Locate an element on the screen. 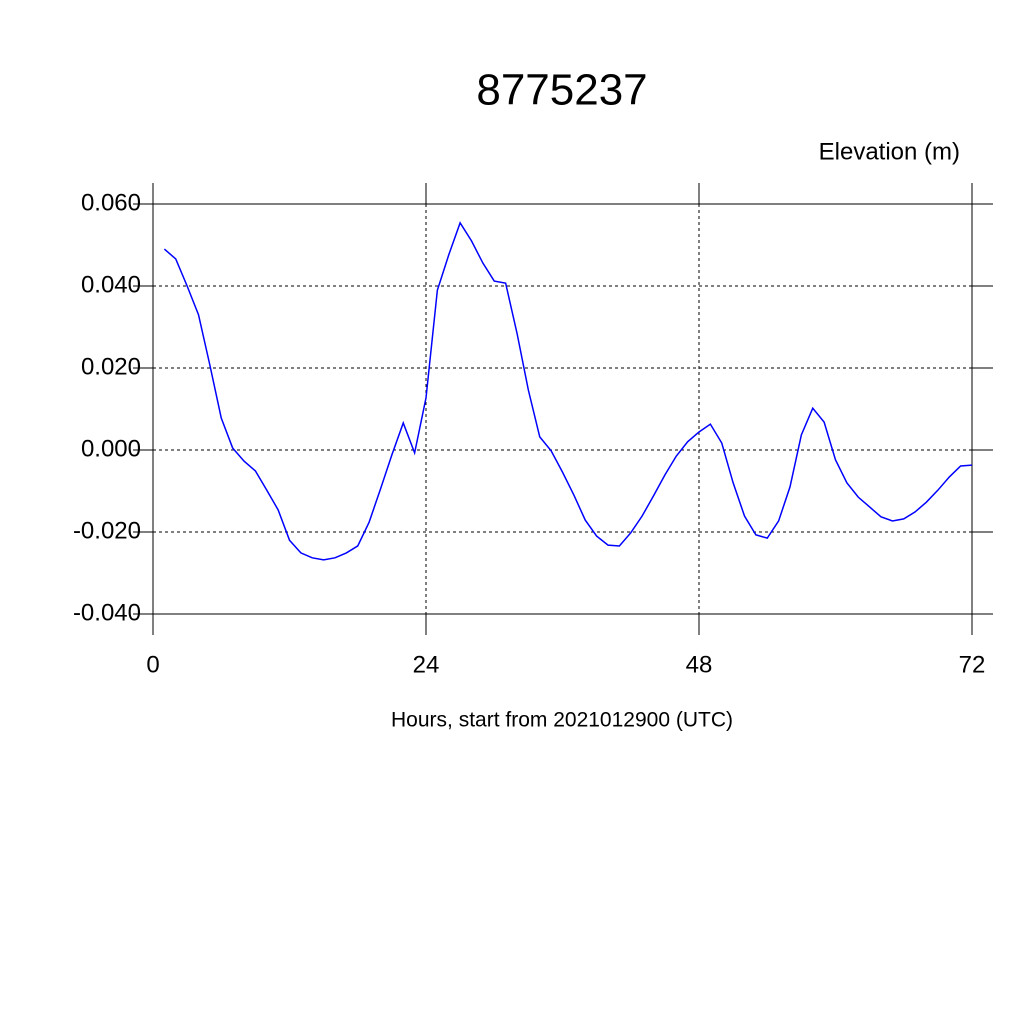 This screenshot has height=1024, width=1024. chart-title: 8775237 is located at coordinates (561, 90).